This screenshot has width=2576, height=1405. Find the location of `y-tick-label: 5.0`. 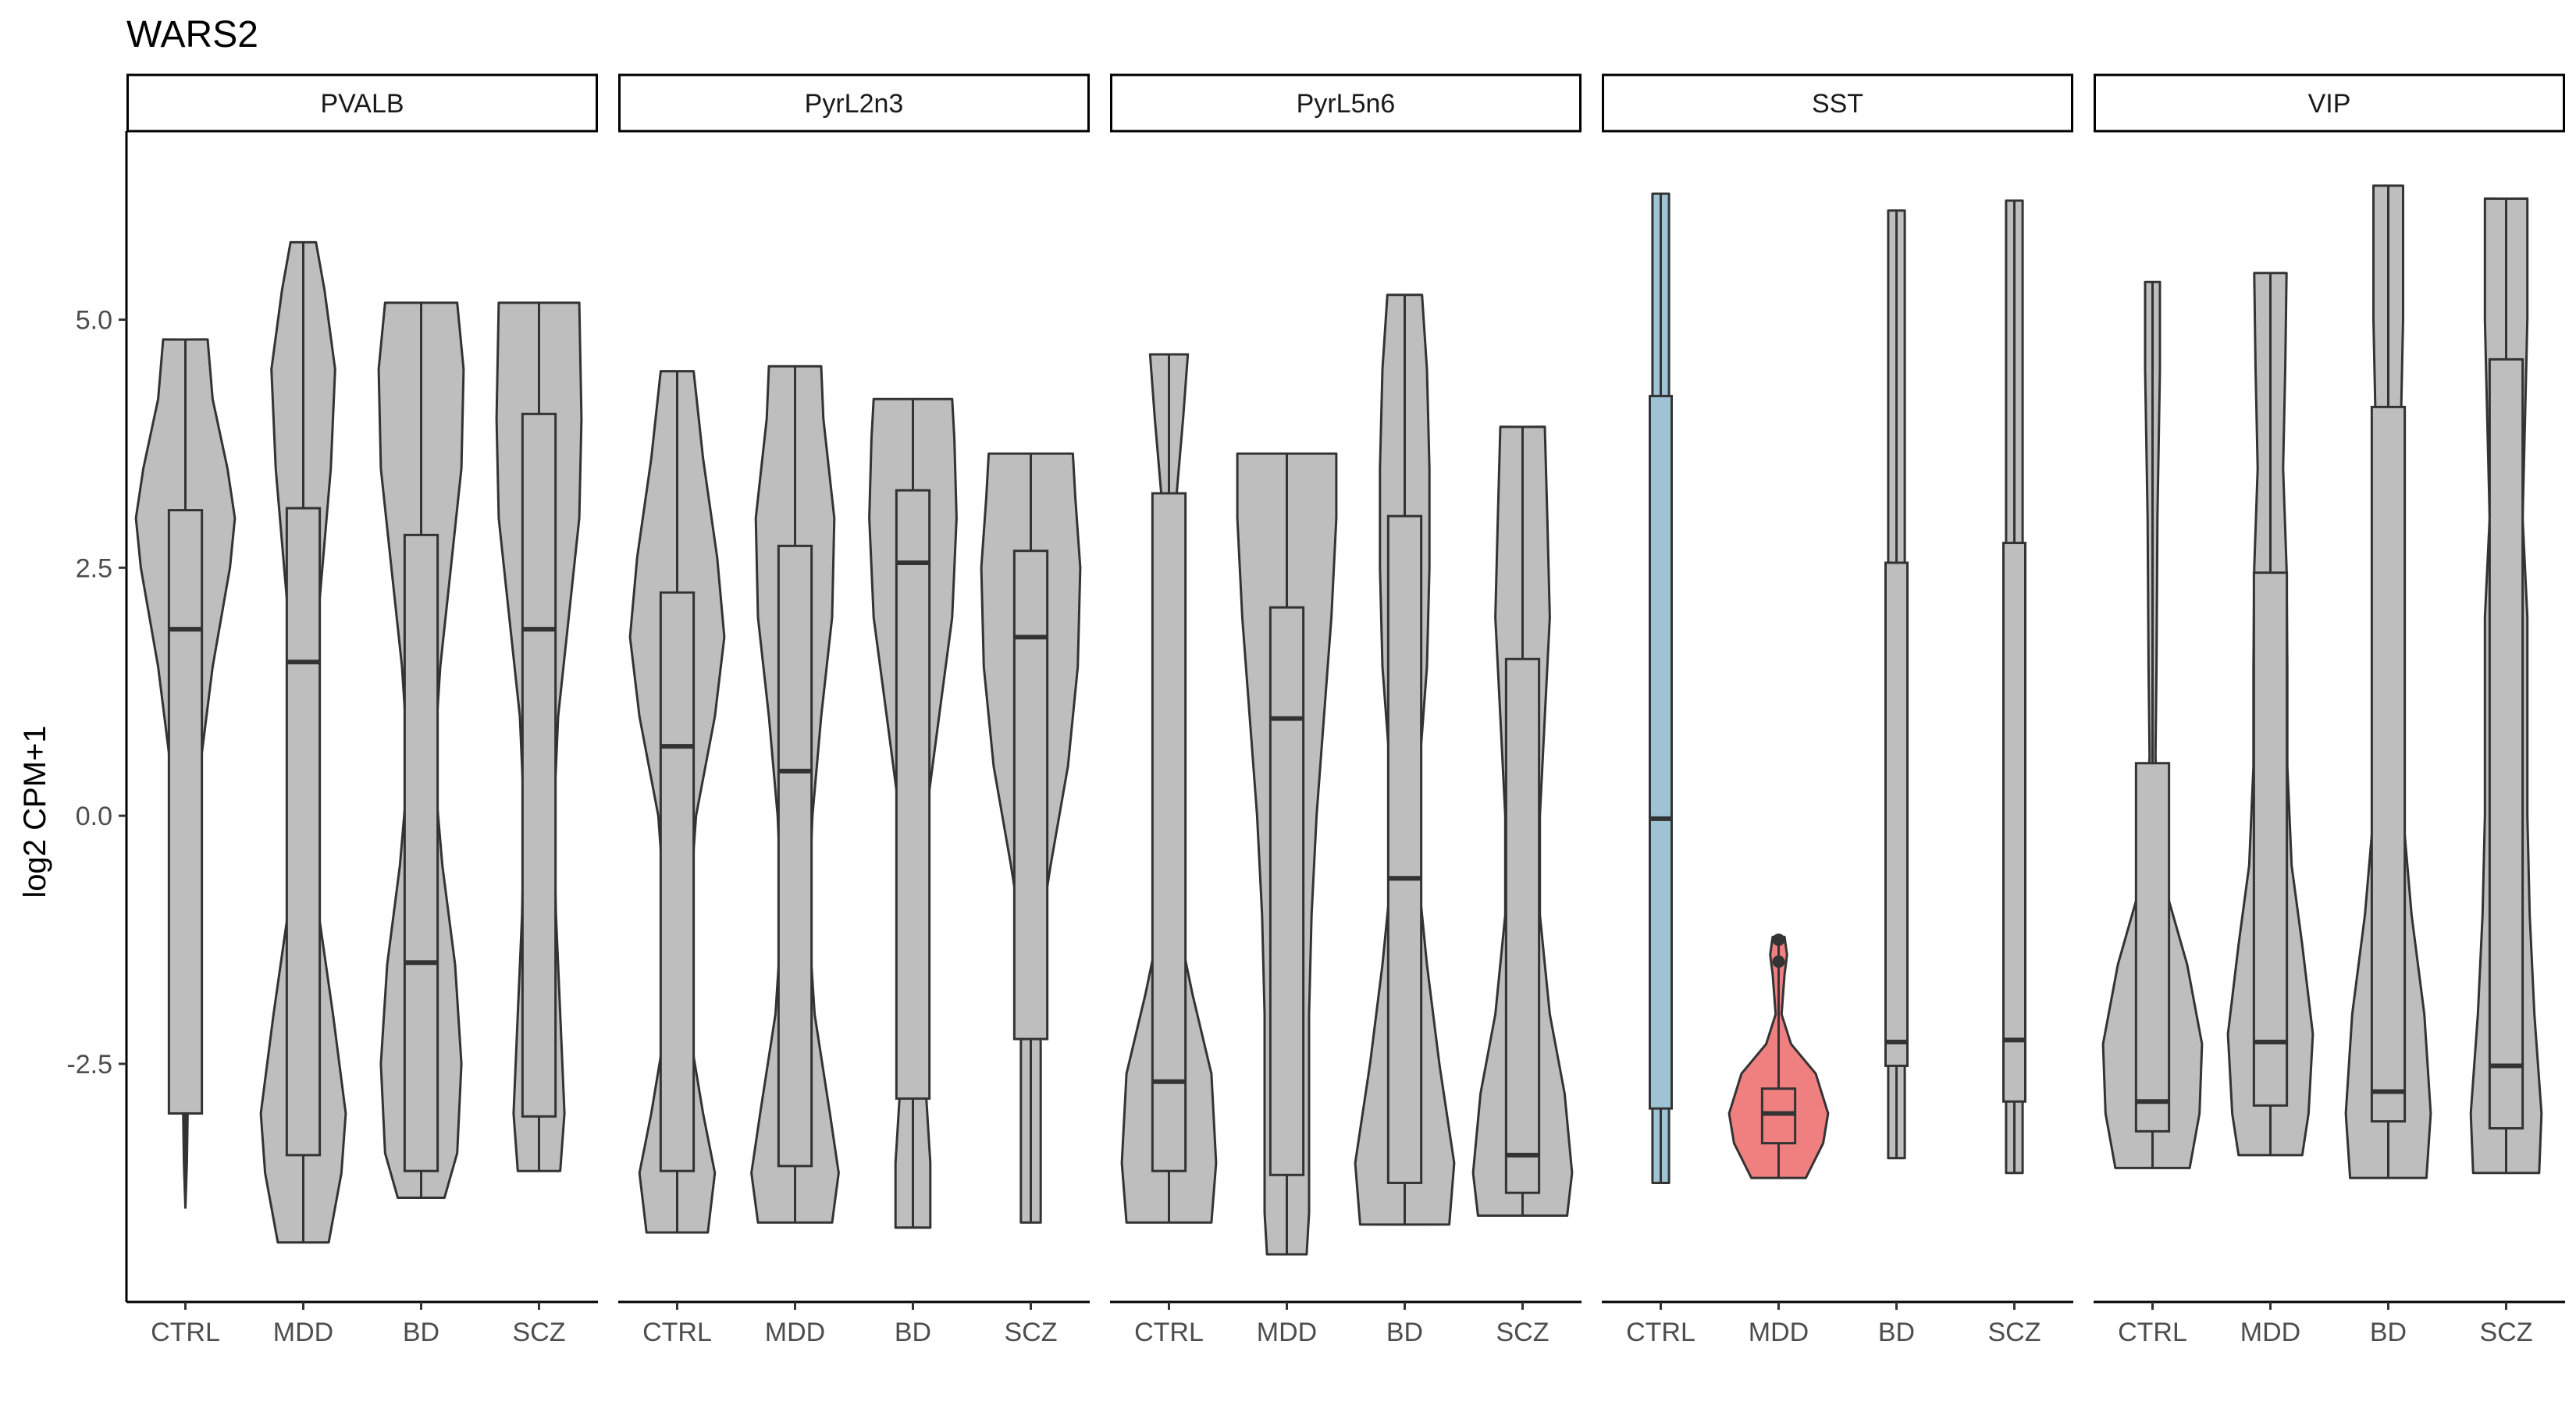

y-tick-label: 5.0 is located at coordinates (94, 321).